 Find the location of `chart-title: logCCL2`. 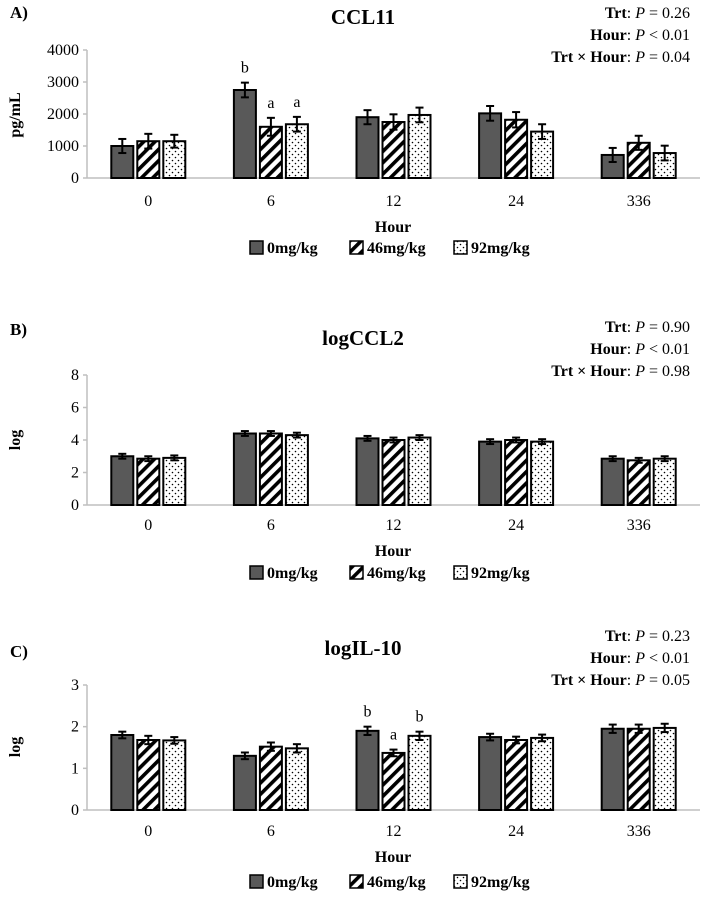

chart-title: logCCL2 is located at coordinates (363, 338).